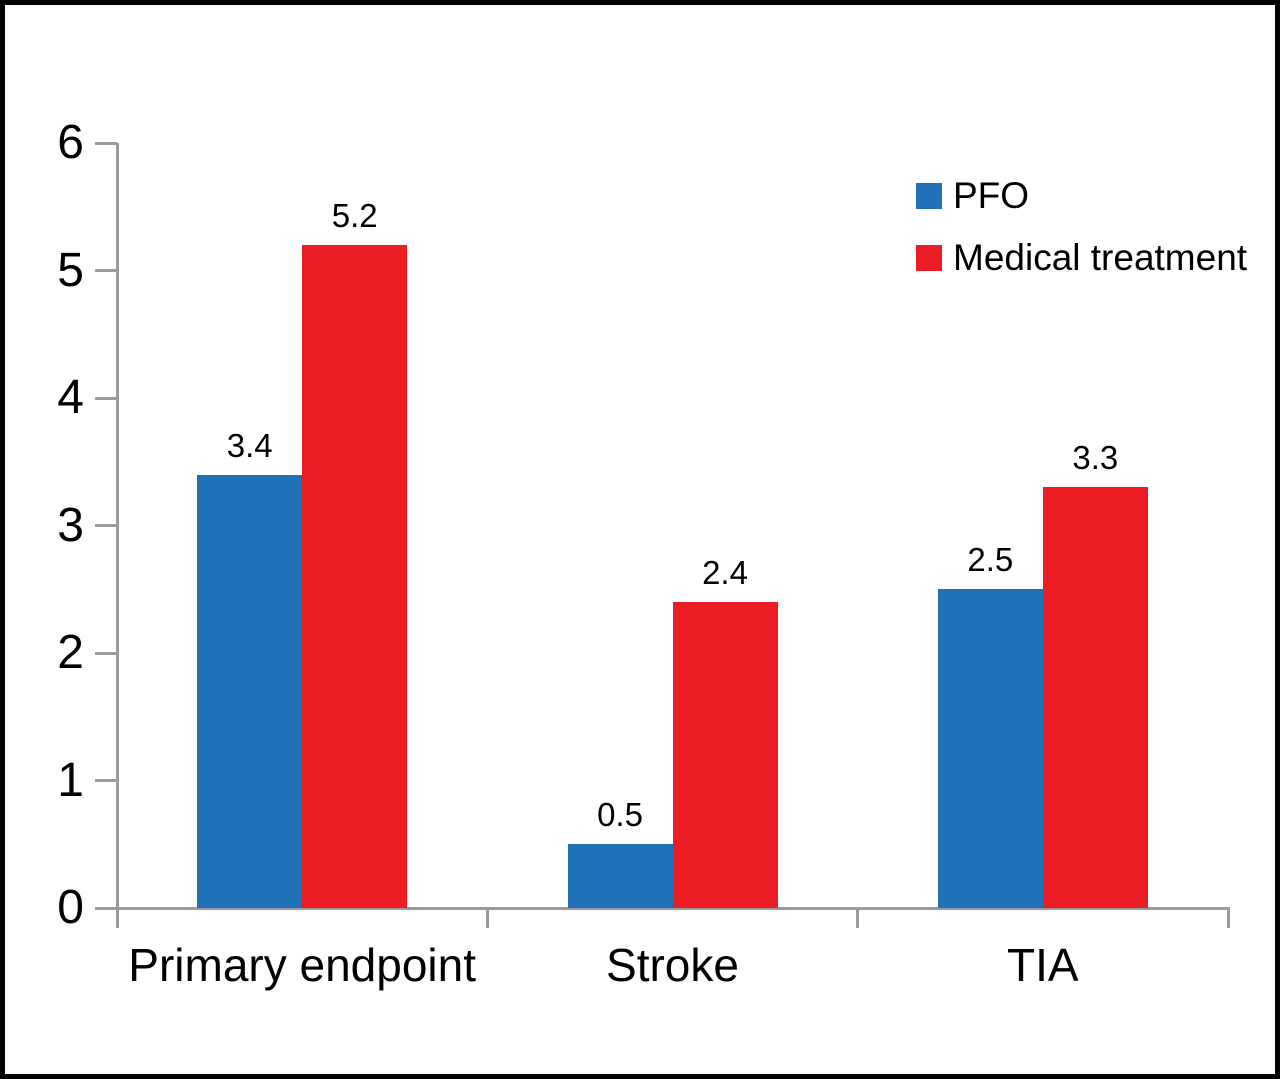  What do you see at coordinates (929, 196) in the screenshot?
I see `legend-swatch-pfo` at bounding box center [929, 196].